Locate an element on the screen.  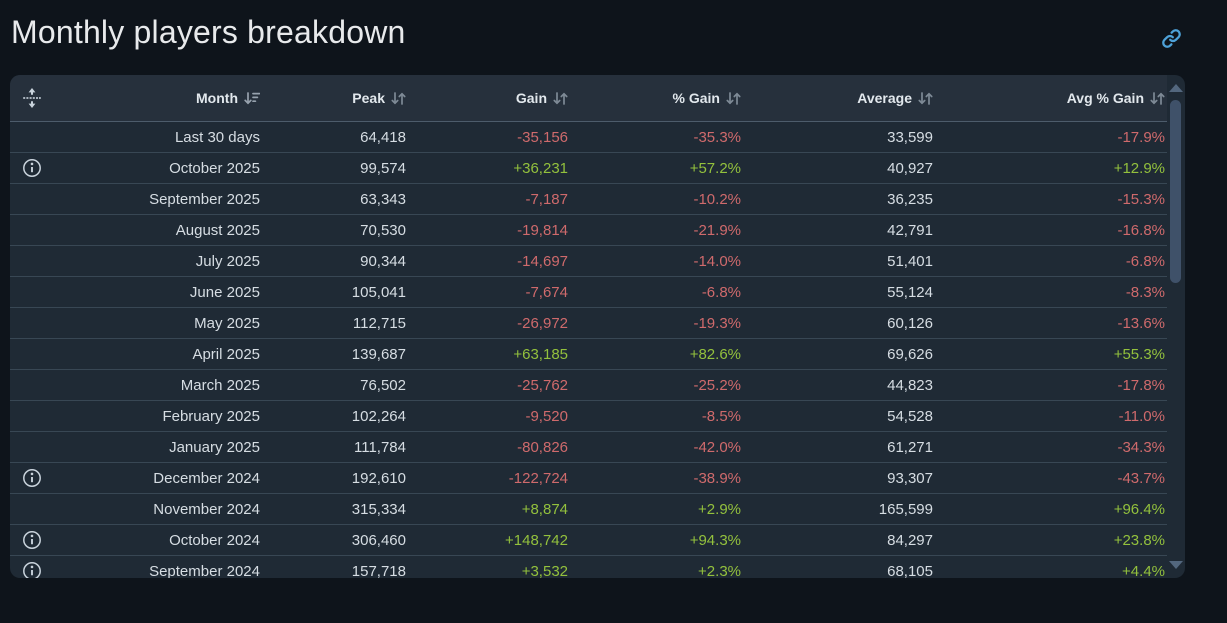
peak-cell: 105,041 is located at coordinates (378, 292).